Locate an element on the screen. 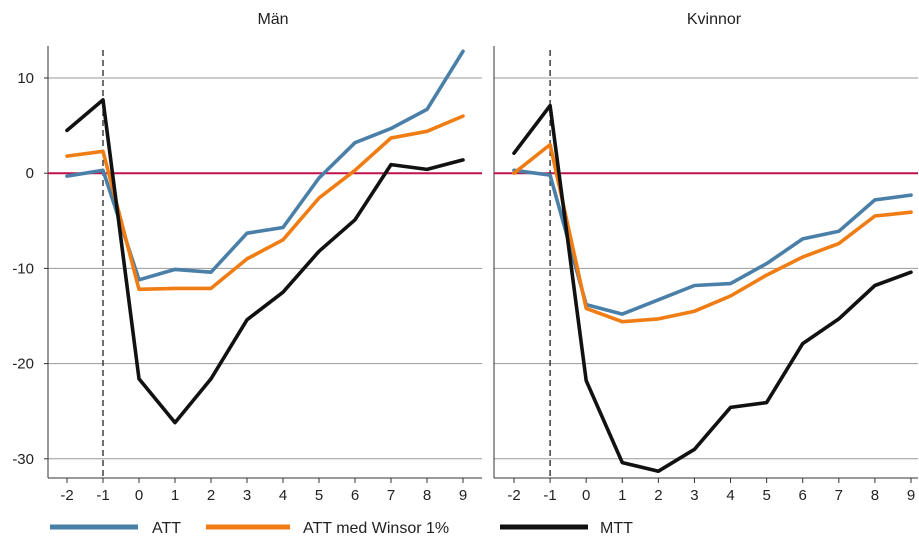 Image resolution: width=919 pixels, height=548 pixels. legend-item-winsor: ATT med Winsor 1% is located at coordinates (327, 528).